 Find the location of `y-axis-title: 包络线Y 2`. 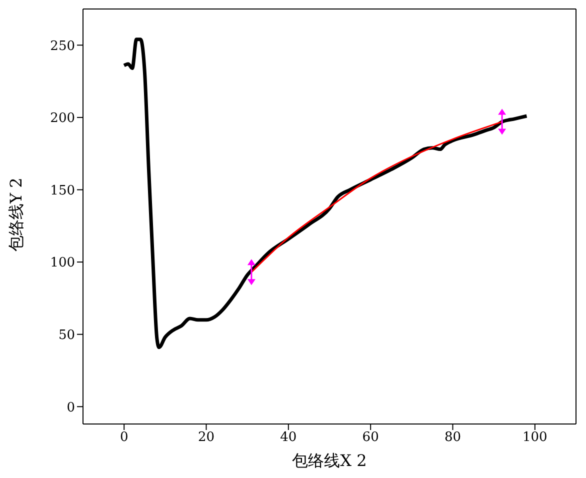

y-axis-title: 包络线Y 2 is located at coordinates (16, 215).